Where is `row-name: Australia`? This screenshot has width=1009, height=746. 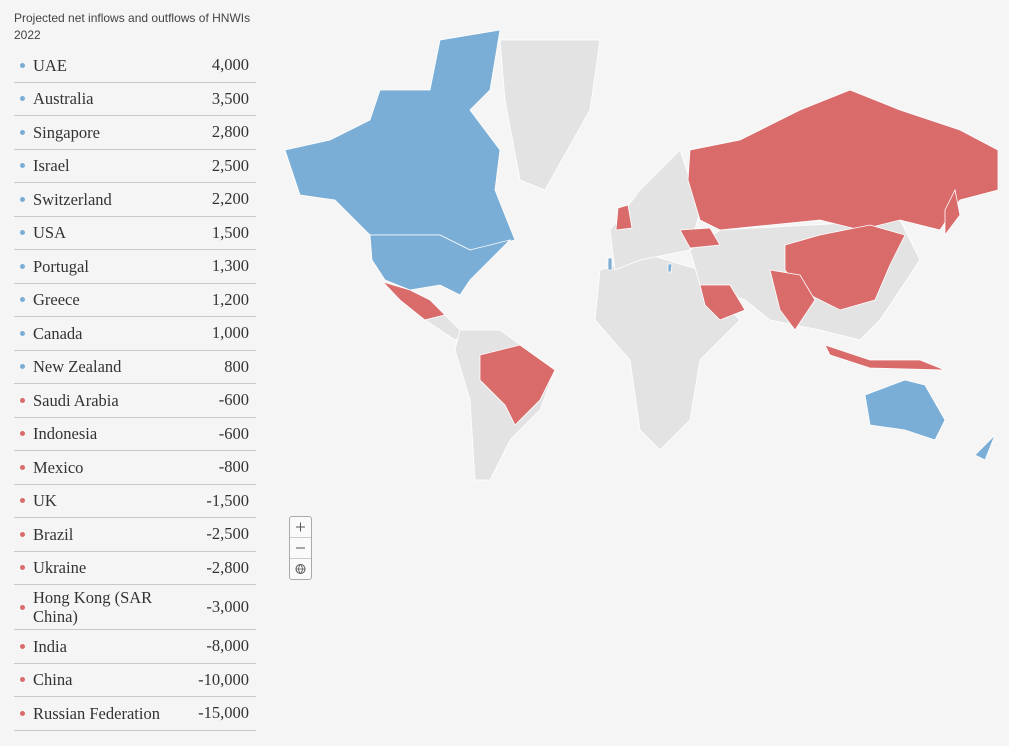
row-name: Australia is located at coordinates (63, 99).